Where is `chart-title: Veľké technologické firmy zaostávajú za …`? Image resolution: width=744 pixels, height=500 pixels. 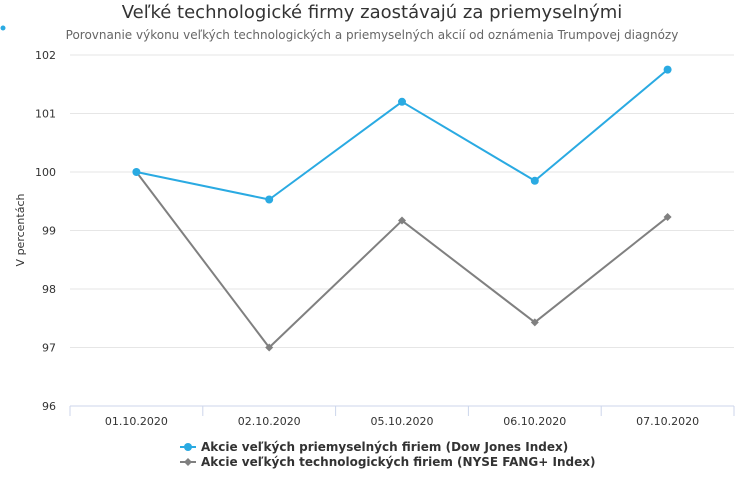 chart-title: Veľké technologické firmy zaostávajú za … is located at coordinates (372, 12).